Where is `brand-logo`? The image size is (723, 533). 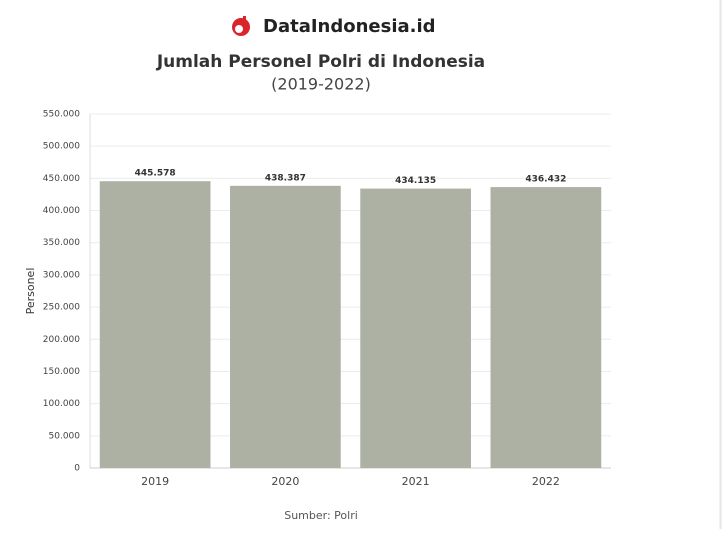
brand-logo is located at coordinates (241, 26).